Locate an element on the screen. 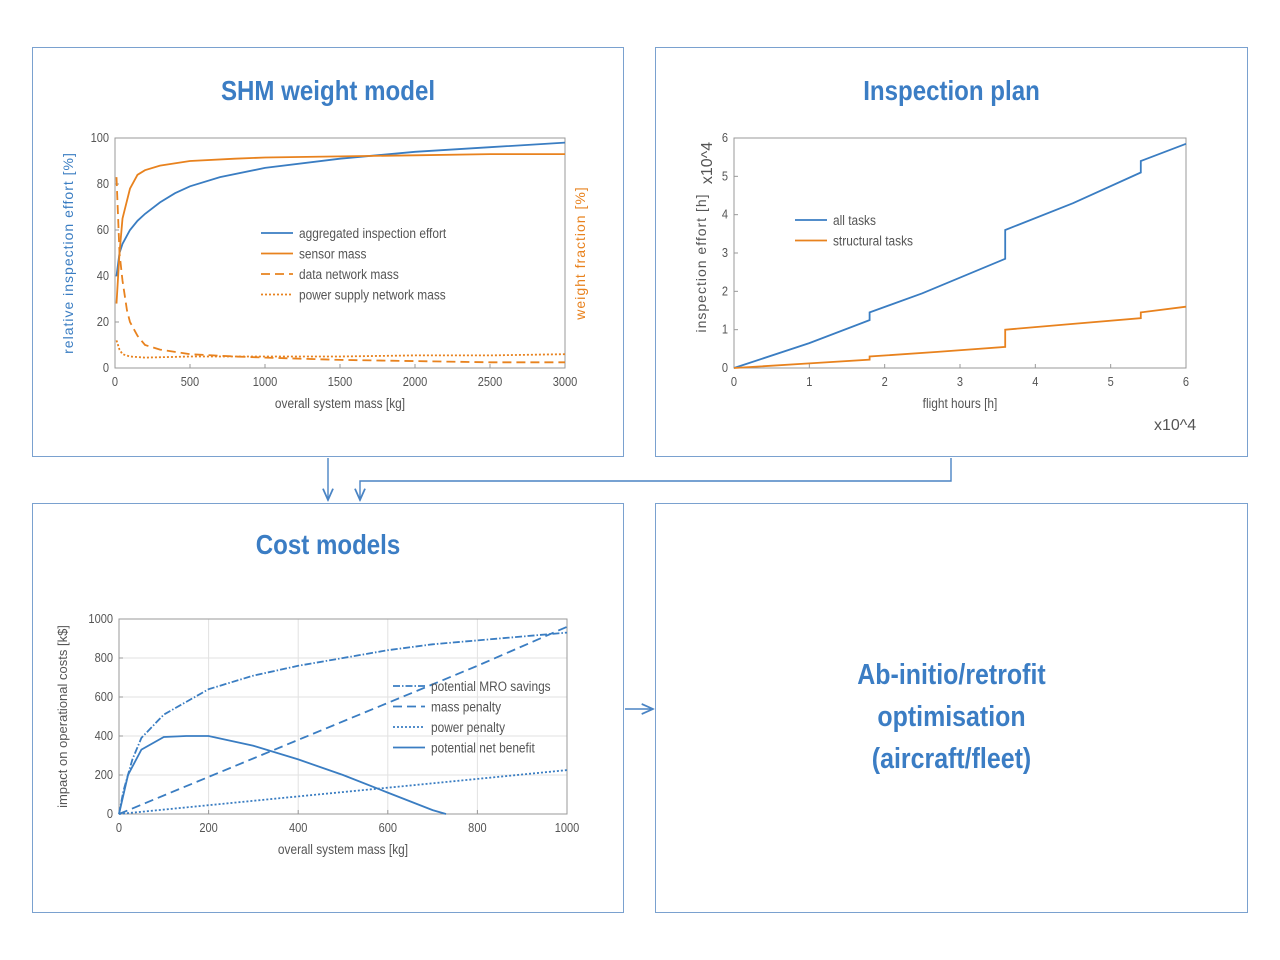  y-tick-label: 20 is located at coordinates (103, 321).